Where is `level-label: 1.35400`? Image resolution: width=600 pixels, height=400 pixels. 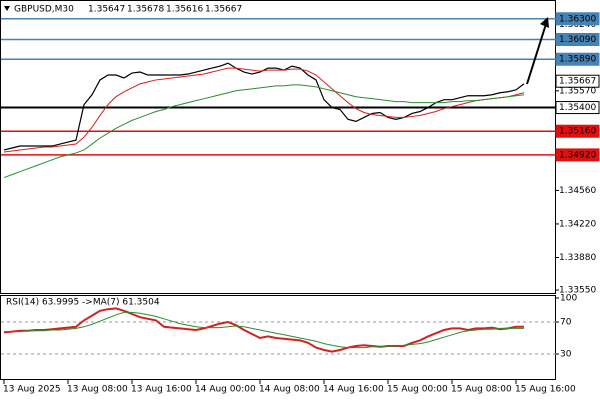 level-label: 1.35400 is located at coordinates (577, 108).